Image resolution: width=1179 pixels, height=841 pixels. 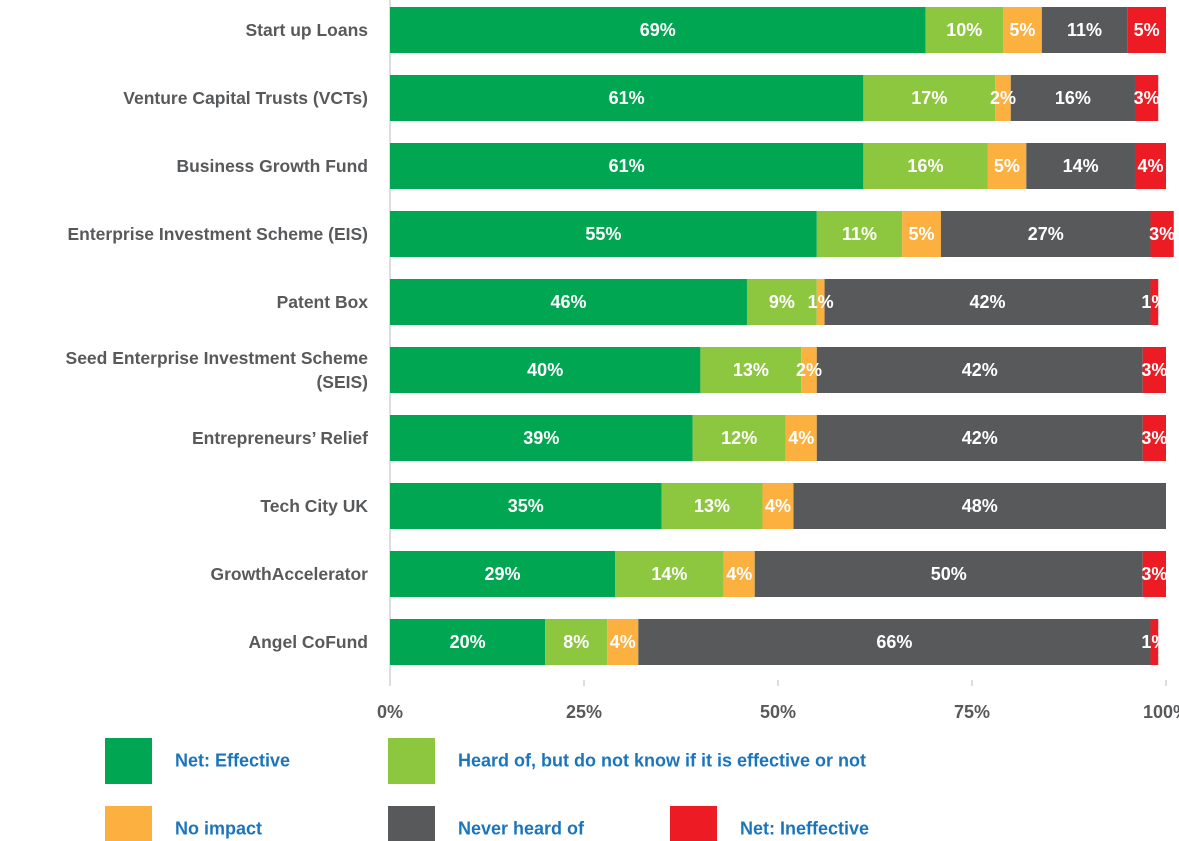 I want to click on value-label: 9%, so click(x=782, y=302).